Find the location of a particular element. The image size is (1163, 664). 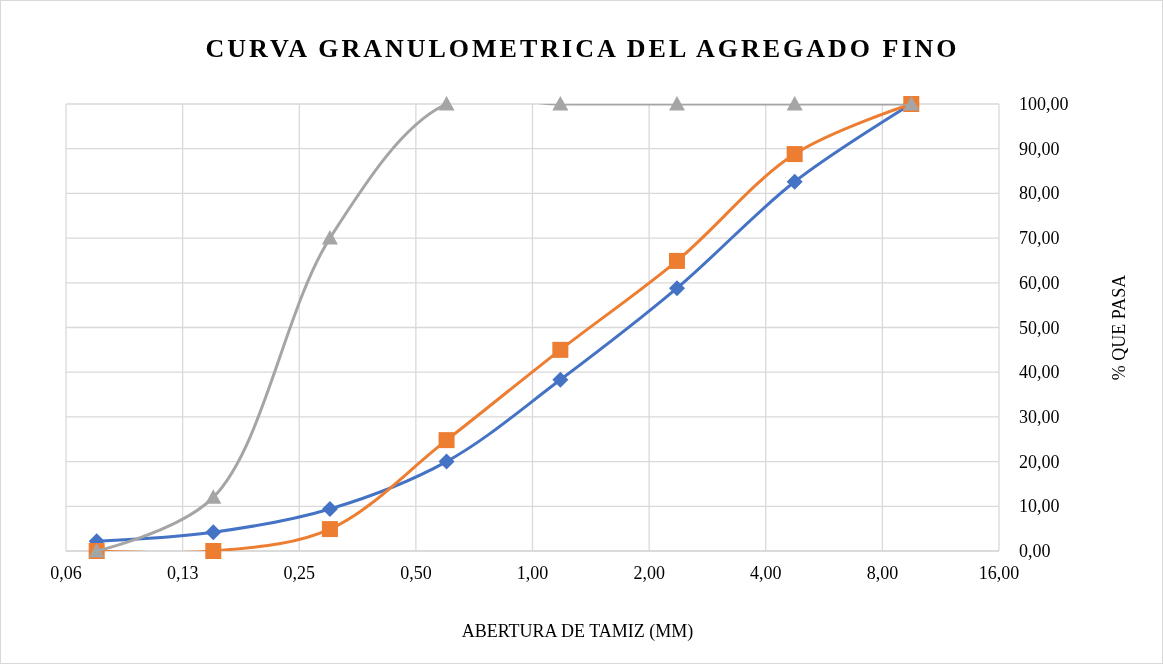

y-tick-label: 60,00 is located at coordinates (1039, 282).